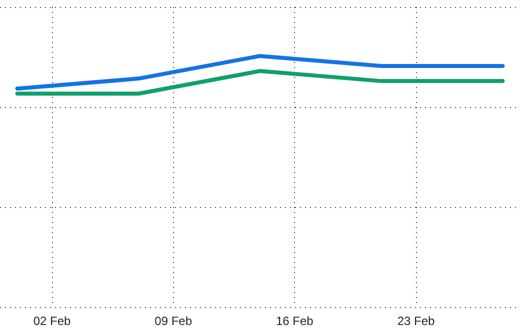  What do you see at coordinates (295, 321) in the screenshot?
I see `x-tick-label: 16 Feb` at bounding box center [295, 321].